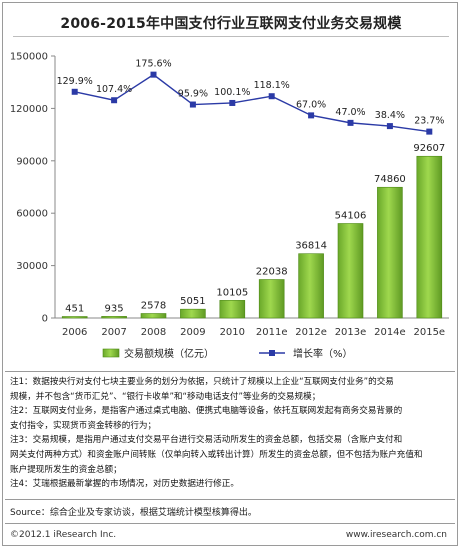 The height and width of the screenshot is (550, 462). Describe the element at coordinates (114, 89) in the screenshot. I see `growth-value-label: 107.4%` at that location.